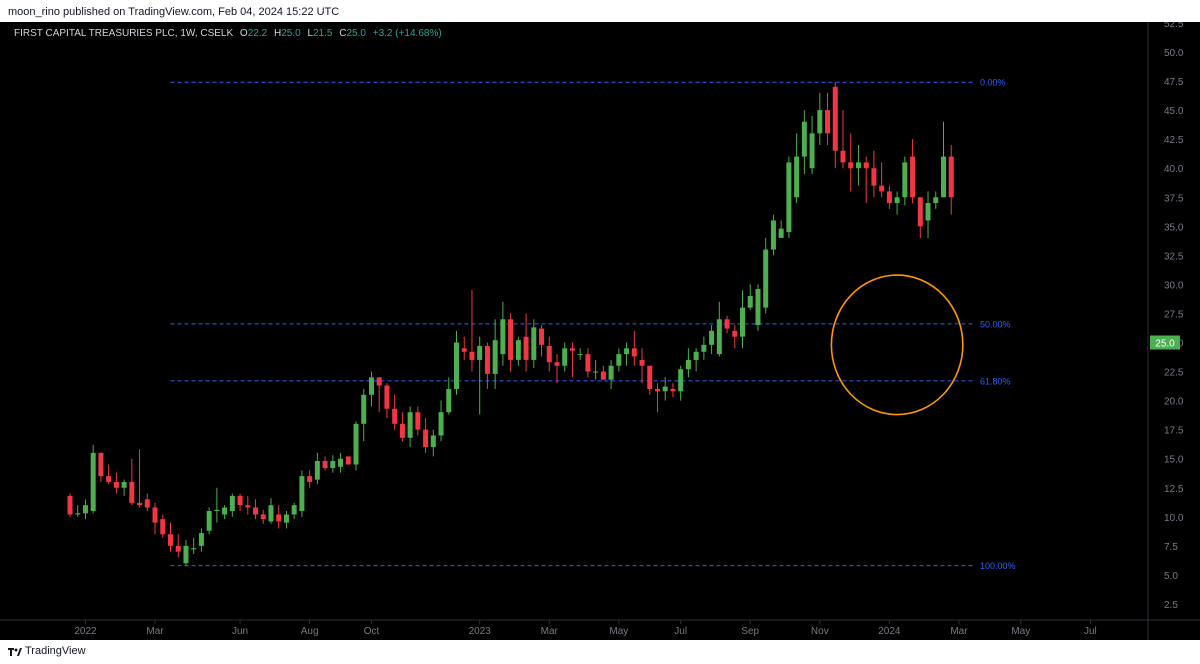  I want to click on x-tick-label: Nov, so click(820, 631).